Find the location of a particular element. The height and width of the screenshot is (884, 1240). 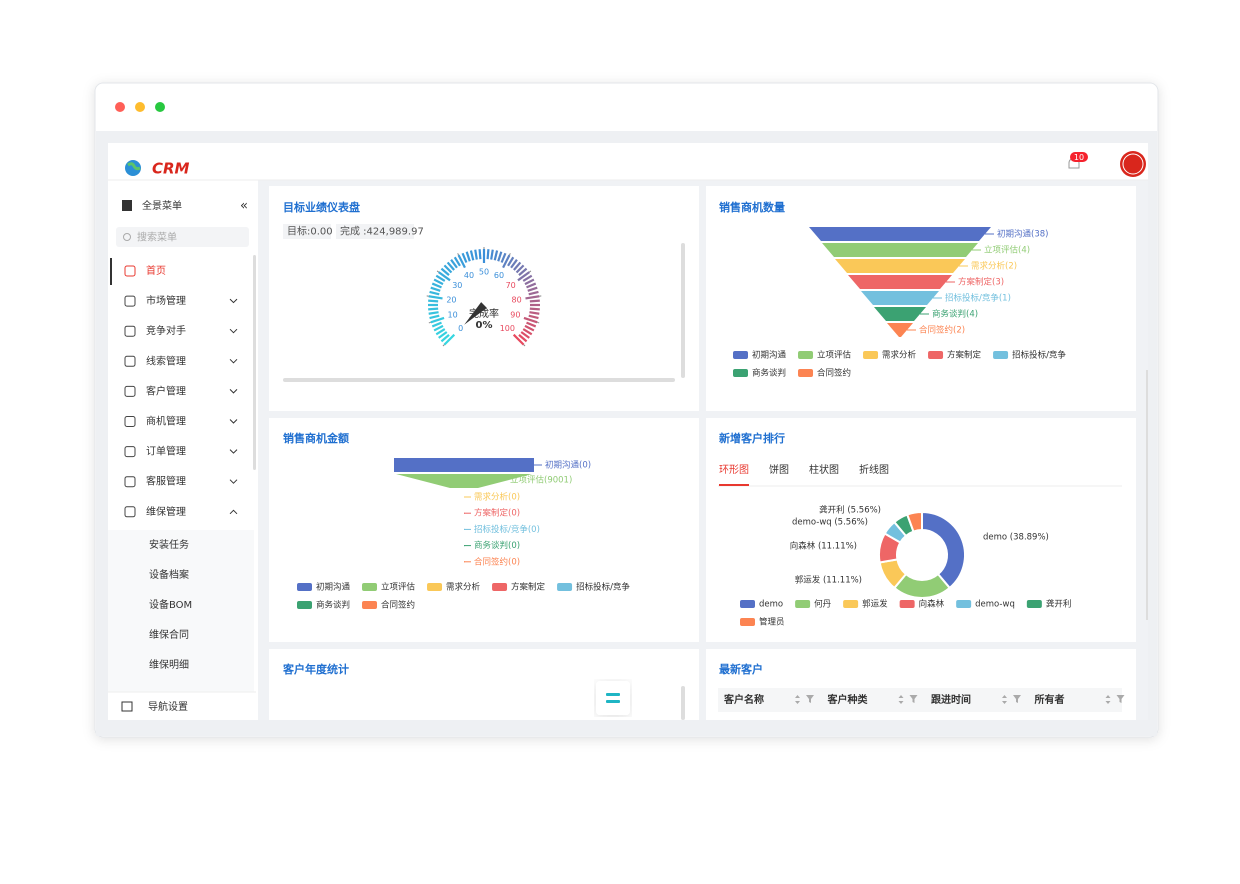

data-label: 龚开利 (5.56%) is located at coordinates (850, 510).